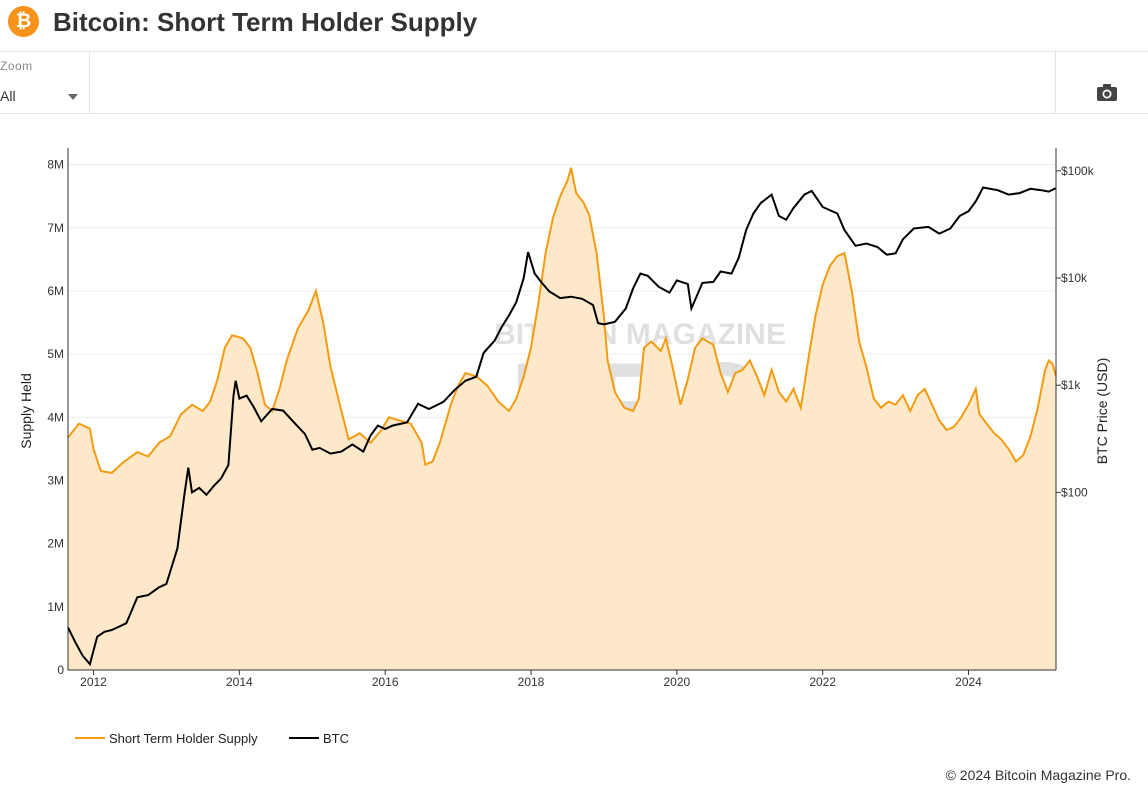  What do you see at coordinates (676, 682) in the screenshot?
I see `x-tick-label: 2020` at bounding box center [676, 682].